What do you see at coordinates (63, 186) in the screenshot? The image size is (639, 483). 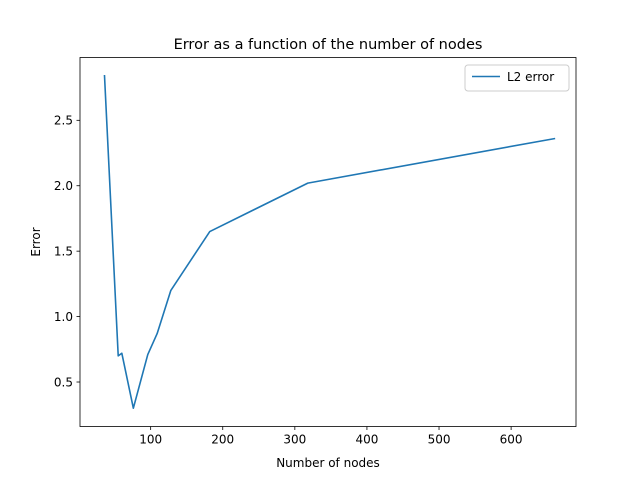 I see `y-tick-label: 2.0` at bounding box center [63, 186].